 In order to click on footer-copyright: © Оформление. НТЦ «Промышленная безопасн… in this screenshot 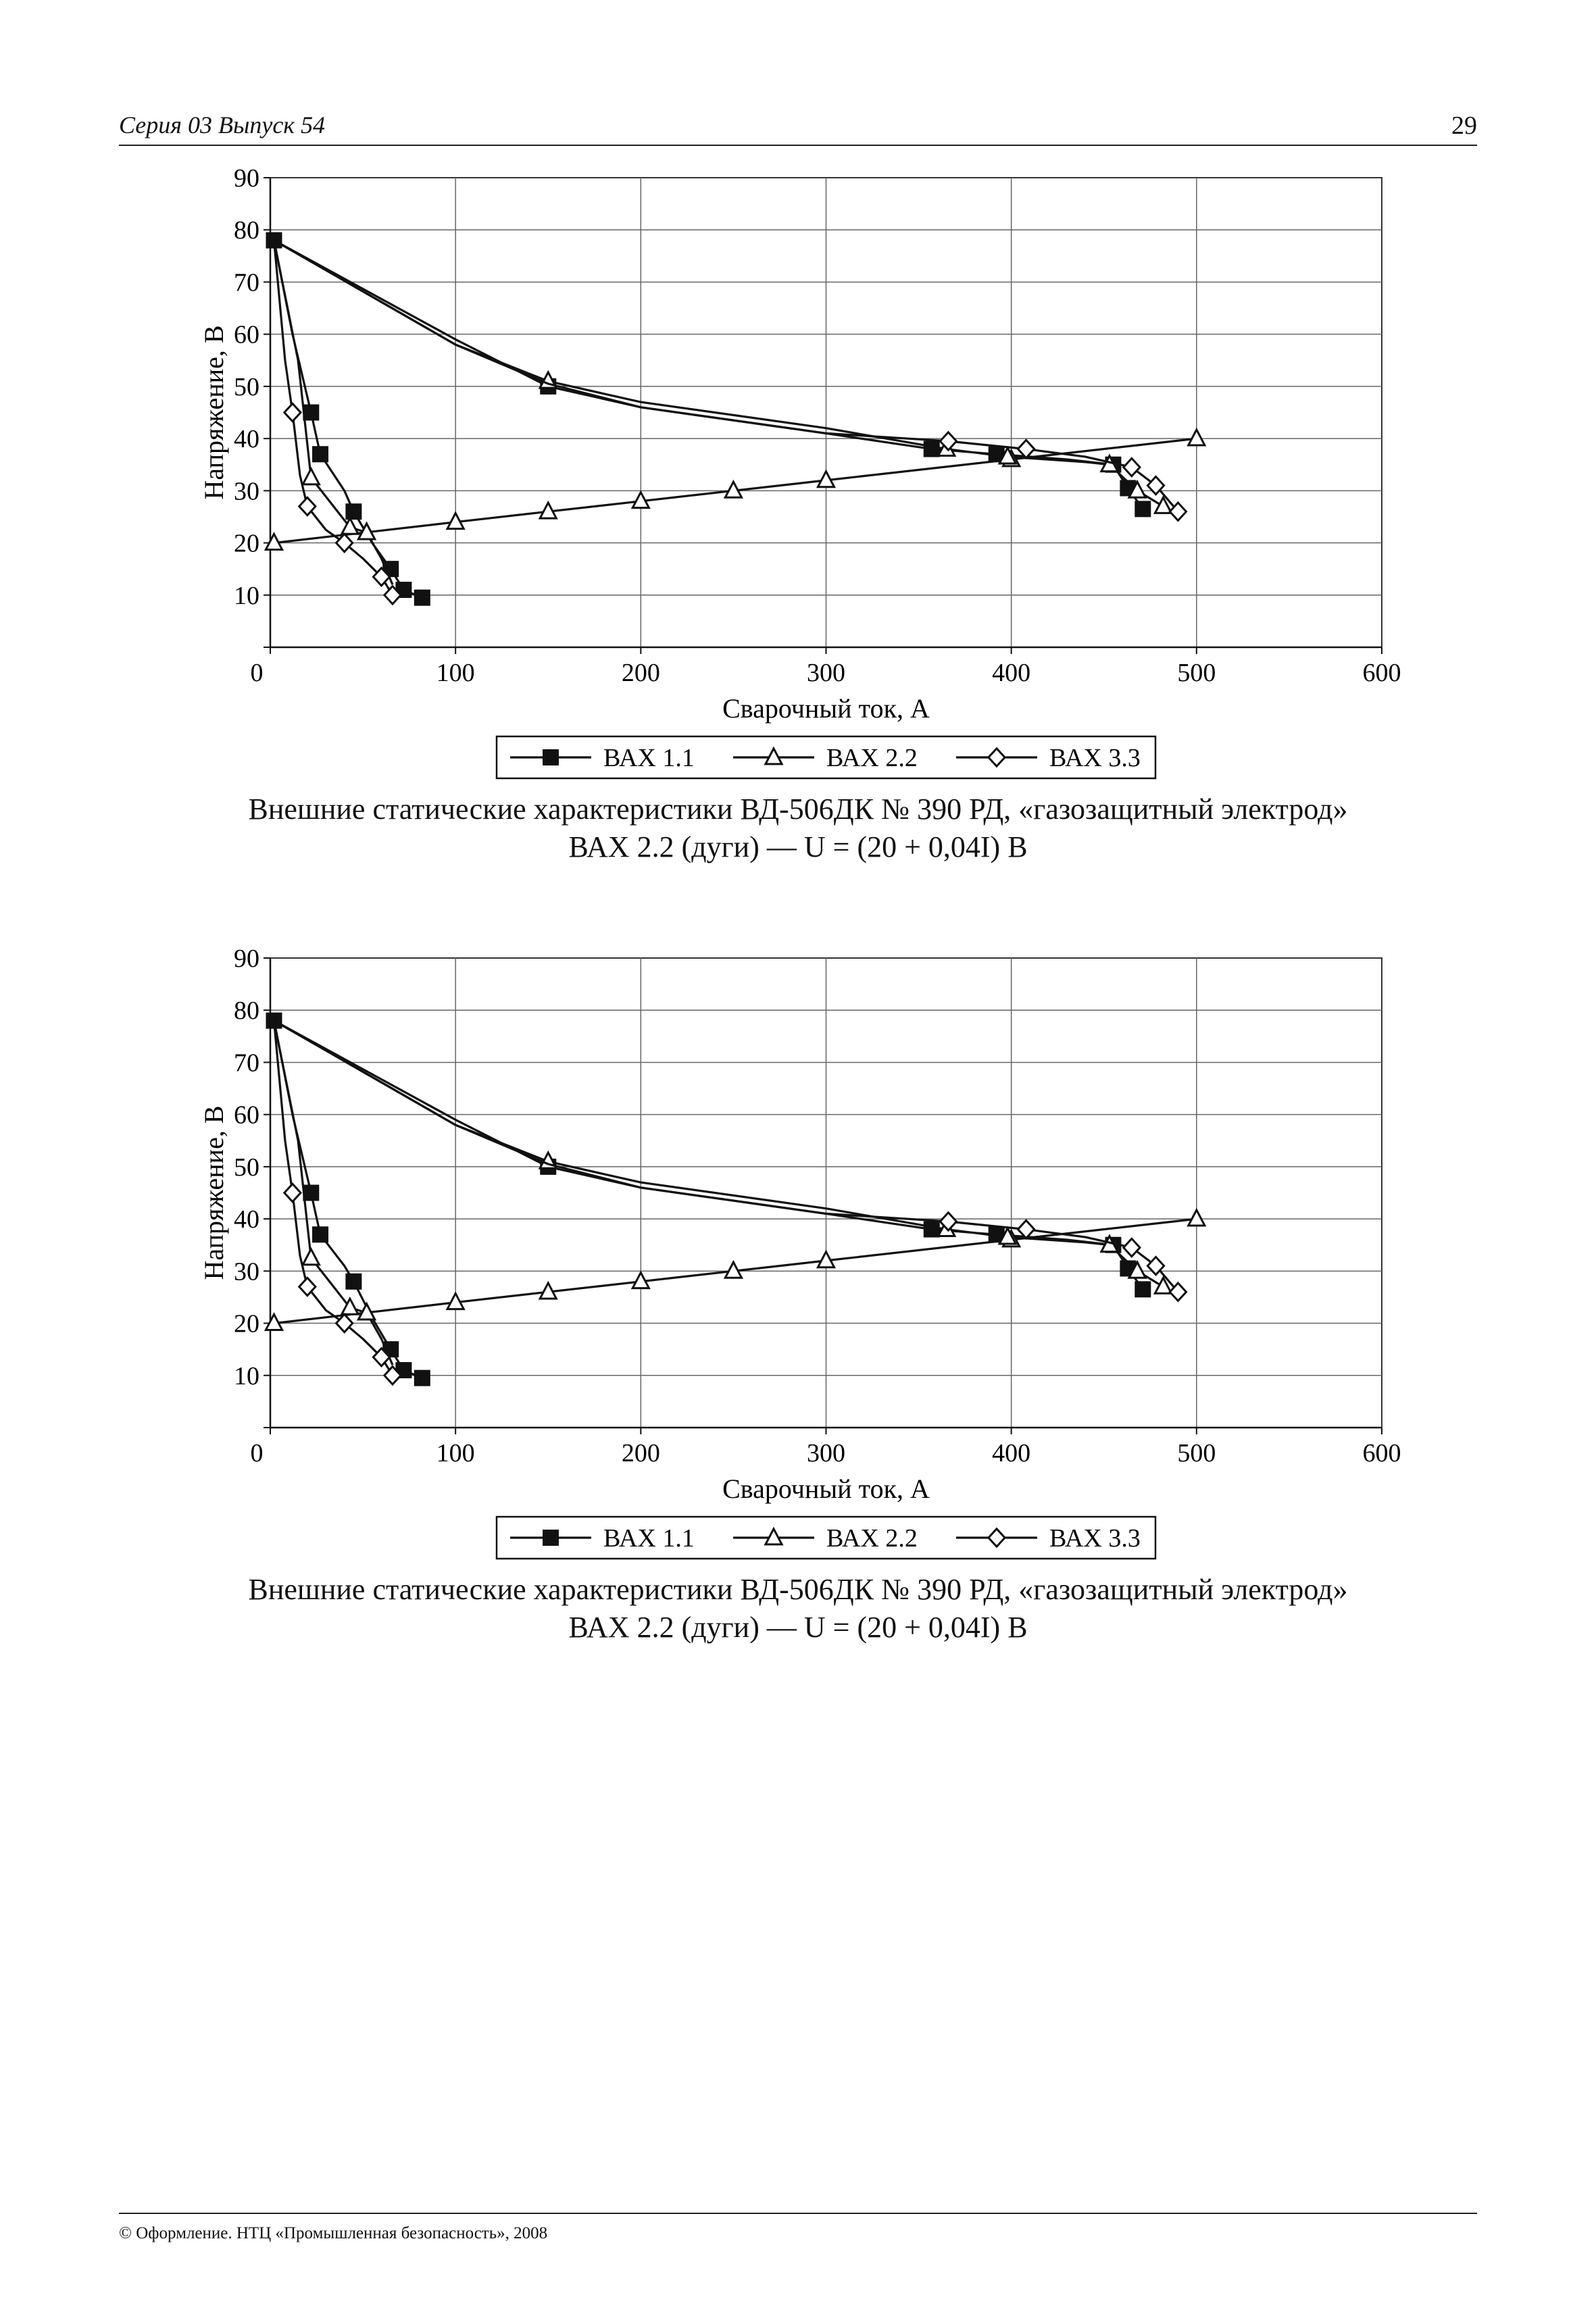, I will do `click(333, 2233)`.